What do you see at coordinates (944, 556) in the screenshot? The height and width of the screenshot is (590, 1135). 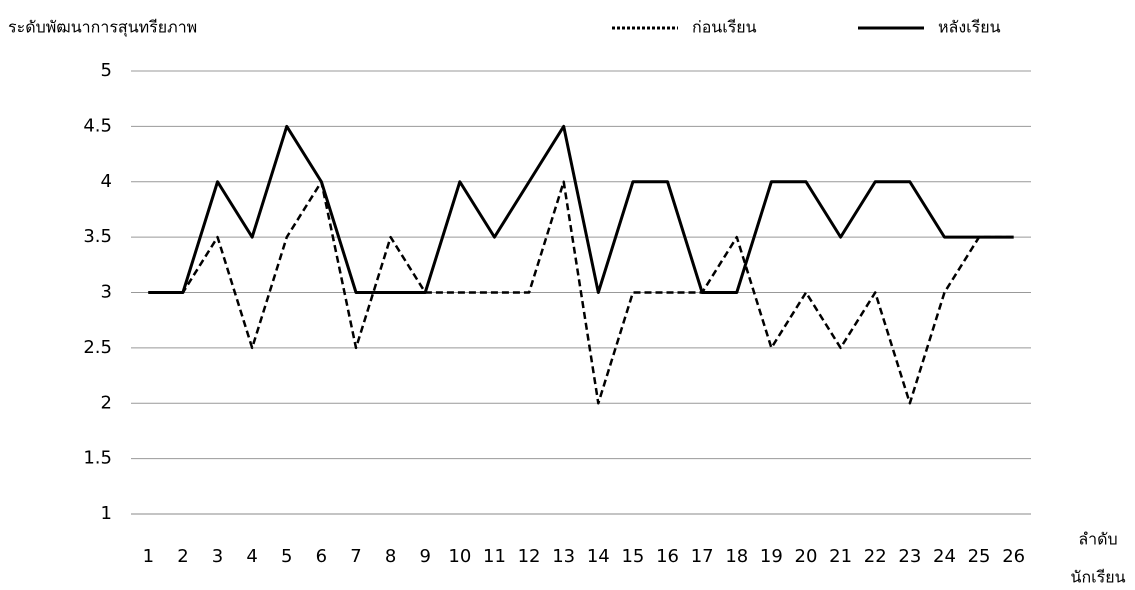 I see `x-tick-label: 24` at bounding box center [944, 556].